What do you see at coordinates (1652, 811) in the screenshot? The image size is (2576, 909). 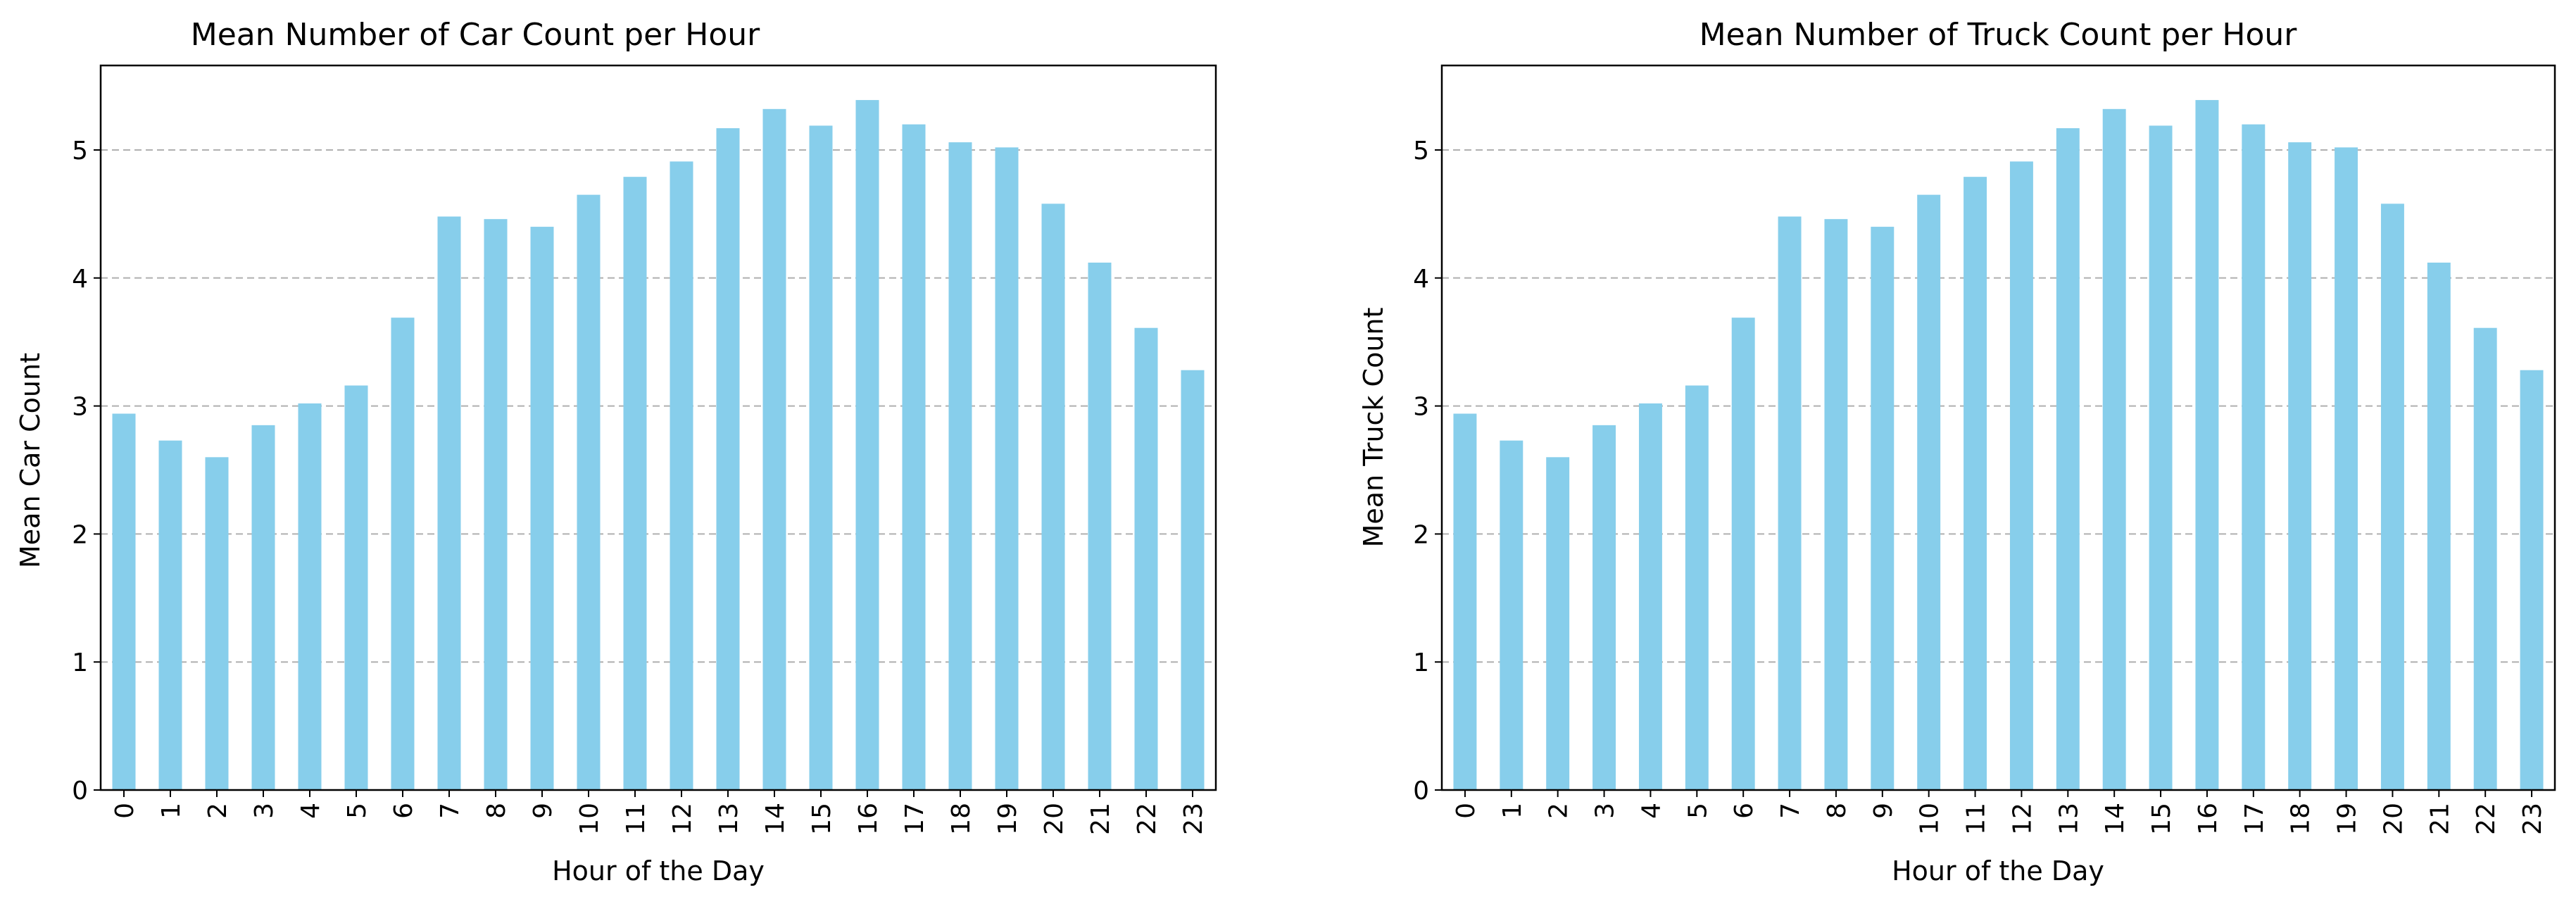 I see `x-tick-label: 4` at bounding box center [1652, 811].